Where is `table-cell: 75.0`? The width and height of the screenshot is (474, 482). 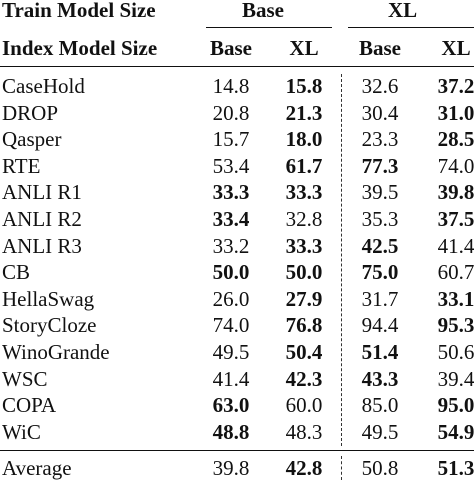
table-cell: 75.0 is located at coordinates (380, 272).